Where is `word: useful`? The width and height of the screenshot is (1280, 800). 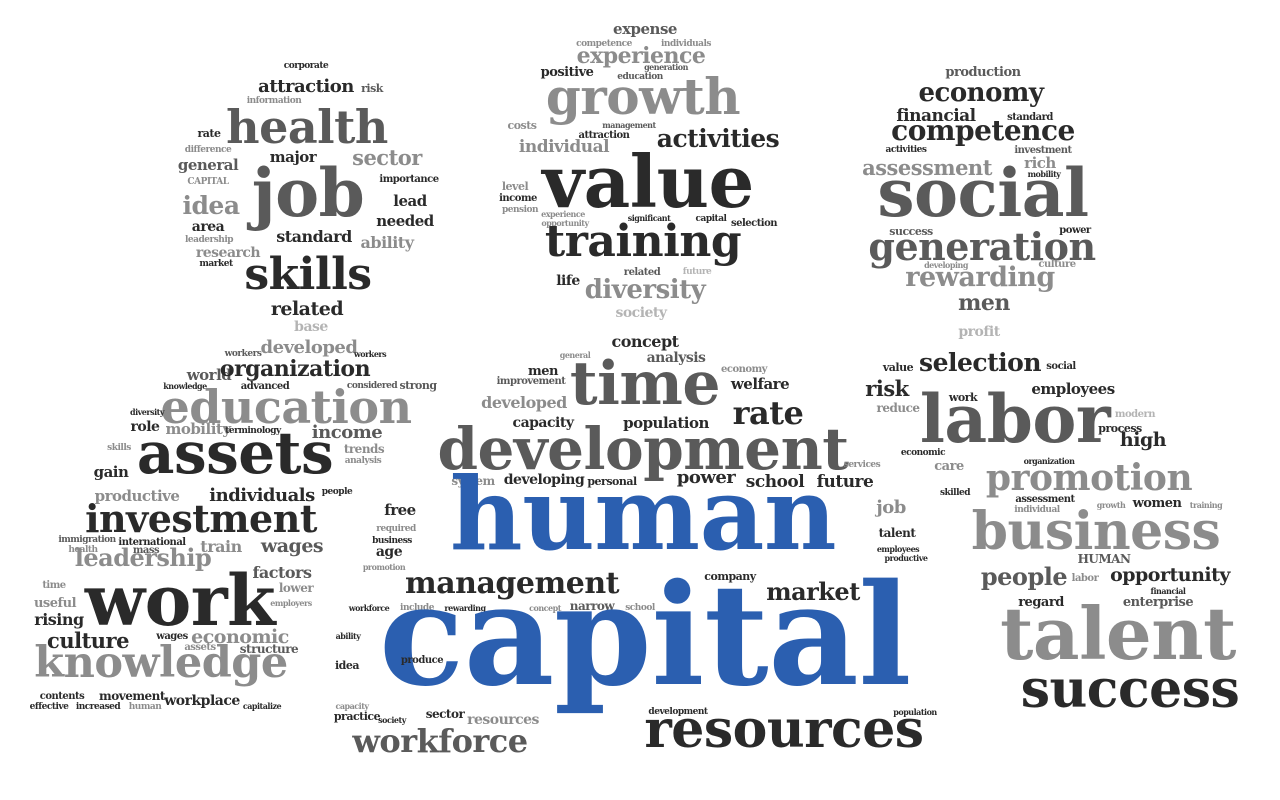 word: useful is located at coordinates (55, 603).